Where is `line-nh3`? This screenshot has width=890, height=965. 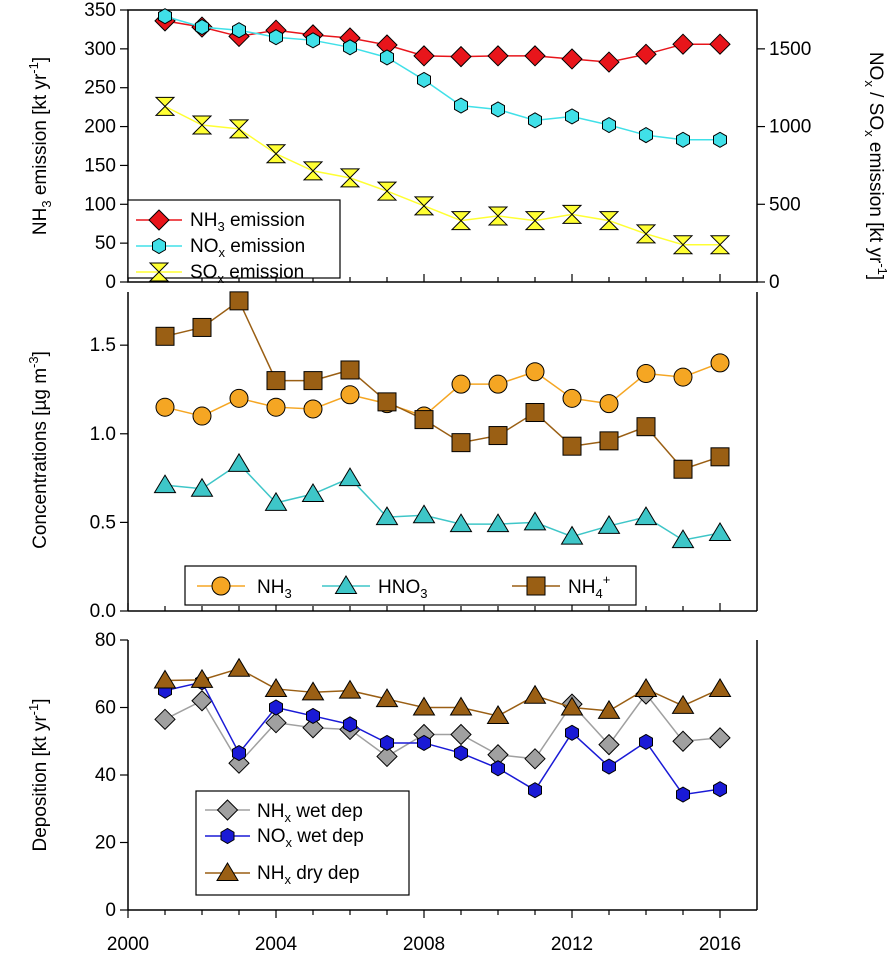 line-nh3 is located at coordinates (442, 389).